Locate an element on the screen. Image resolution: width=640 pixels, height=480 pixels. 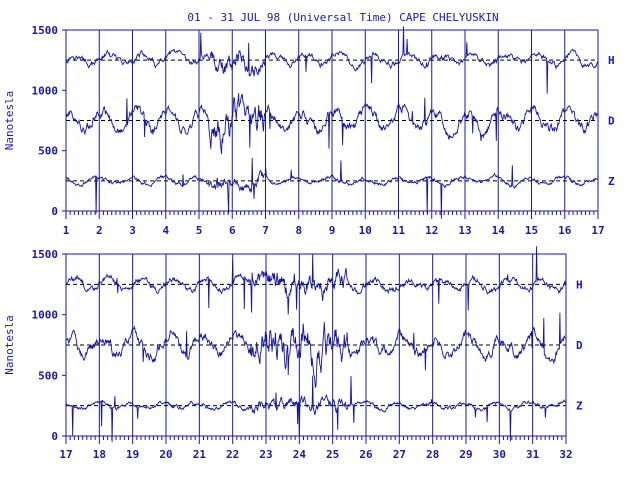
x-tick-label: 18 is located at coordinates (99, 454).